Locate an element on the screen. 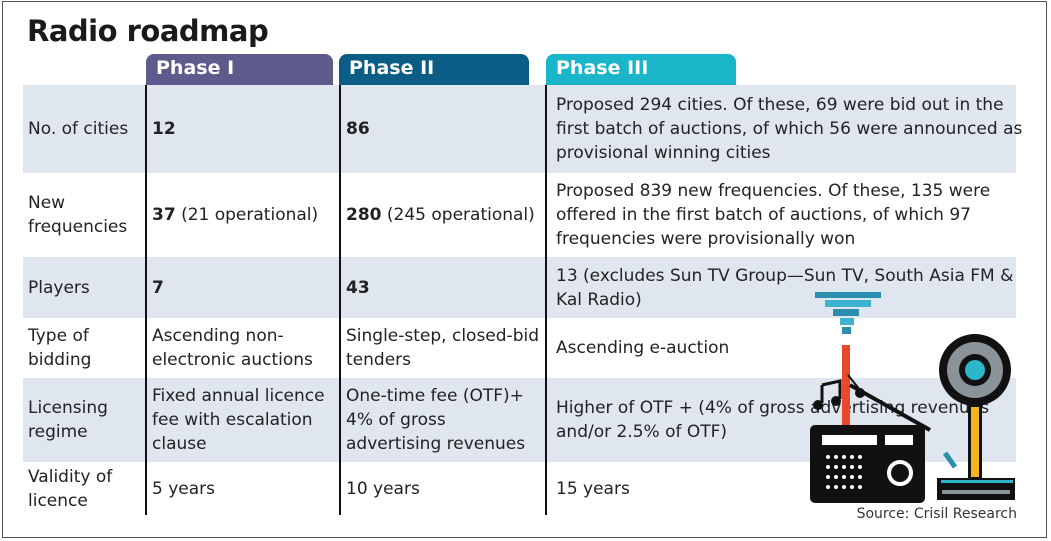 The width and height of the screenshot is (1051, 541). phase-3-cell: Ascending e-auction is located at coordinates (791, 348).